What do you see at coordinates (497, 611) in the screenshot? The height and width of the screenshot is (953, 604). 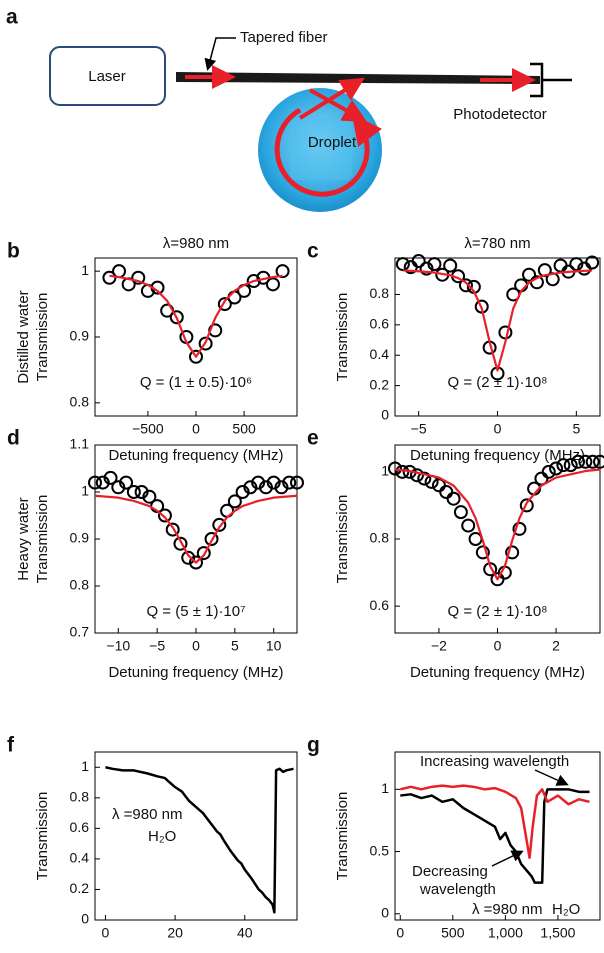 I see `annotation: Q = (2 ± 1)·10⁸` at bounding box center [497, 611].